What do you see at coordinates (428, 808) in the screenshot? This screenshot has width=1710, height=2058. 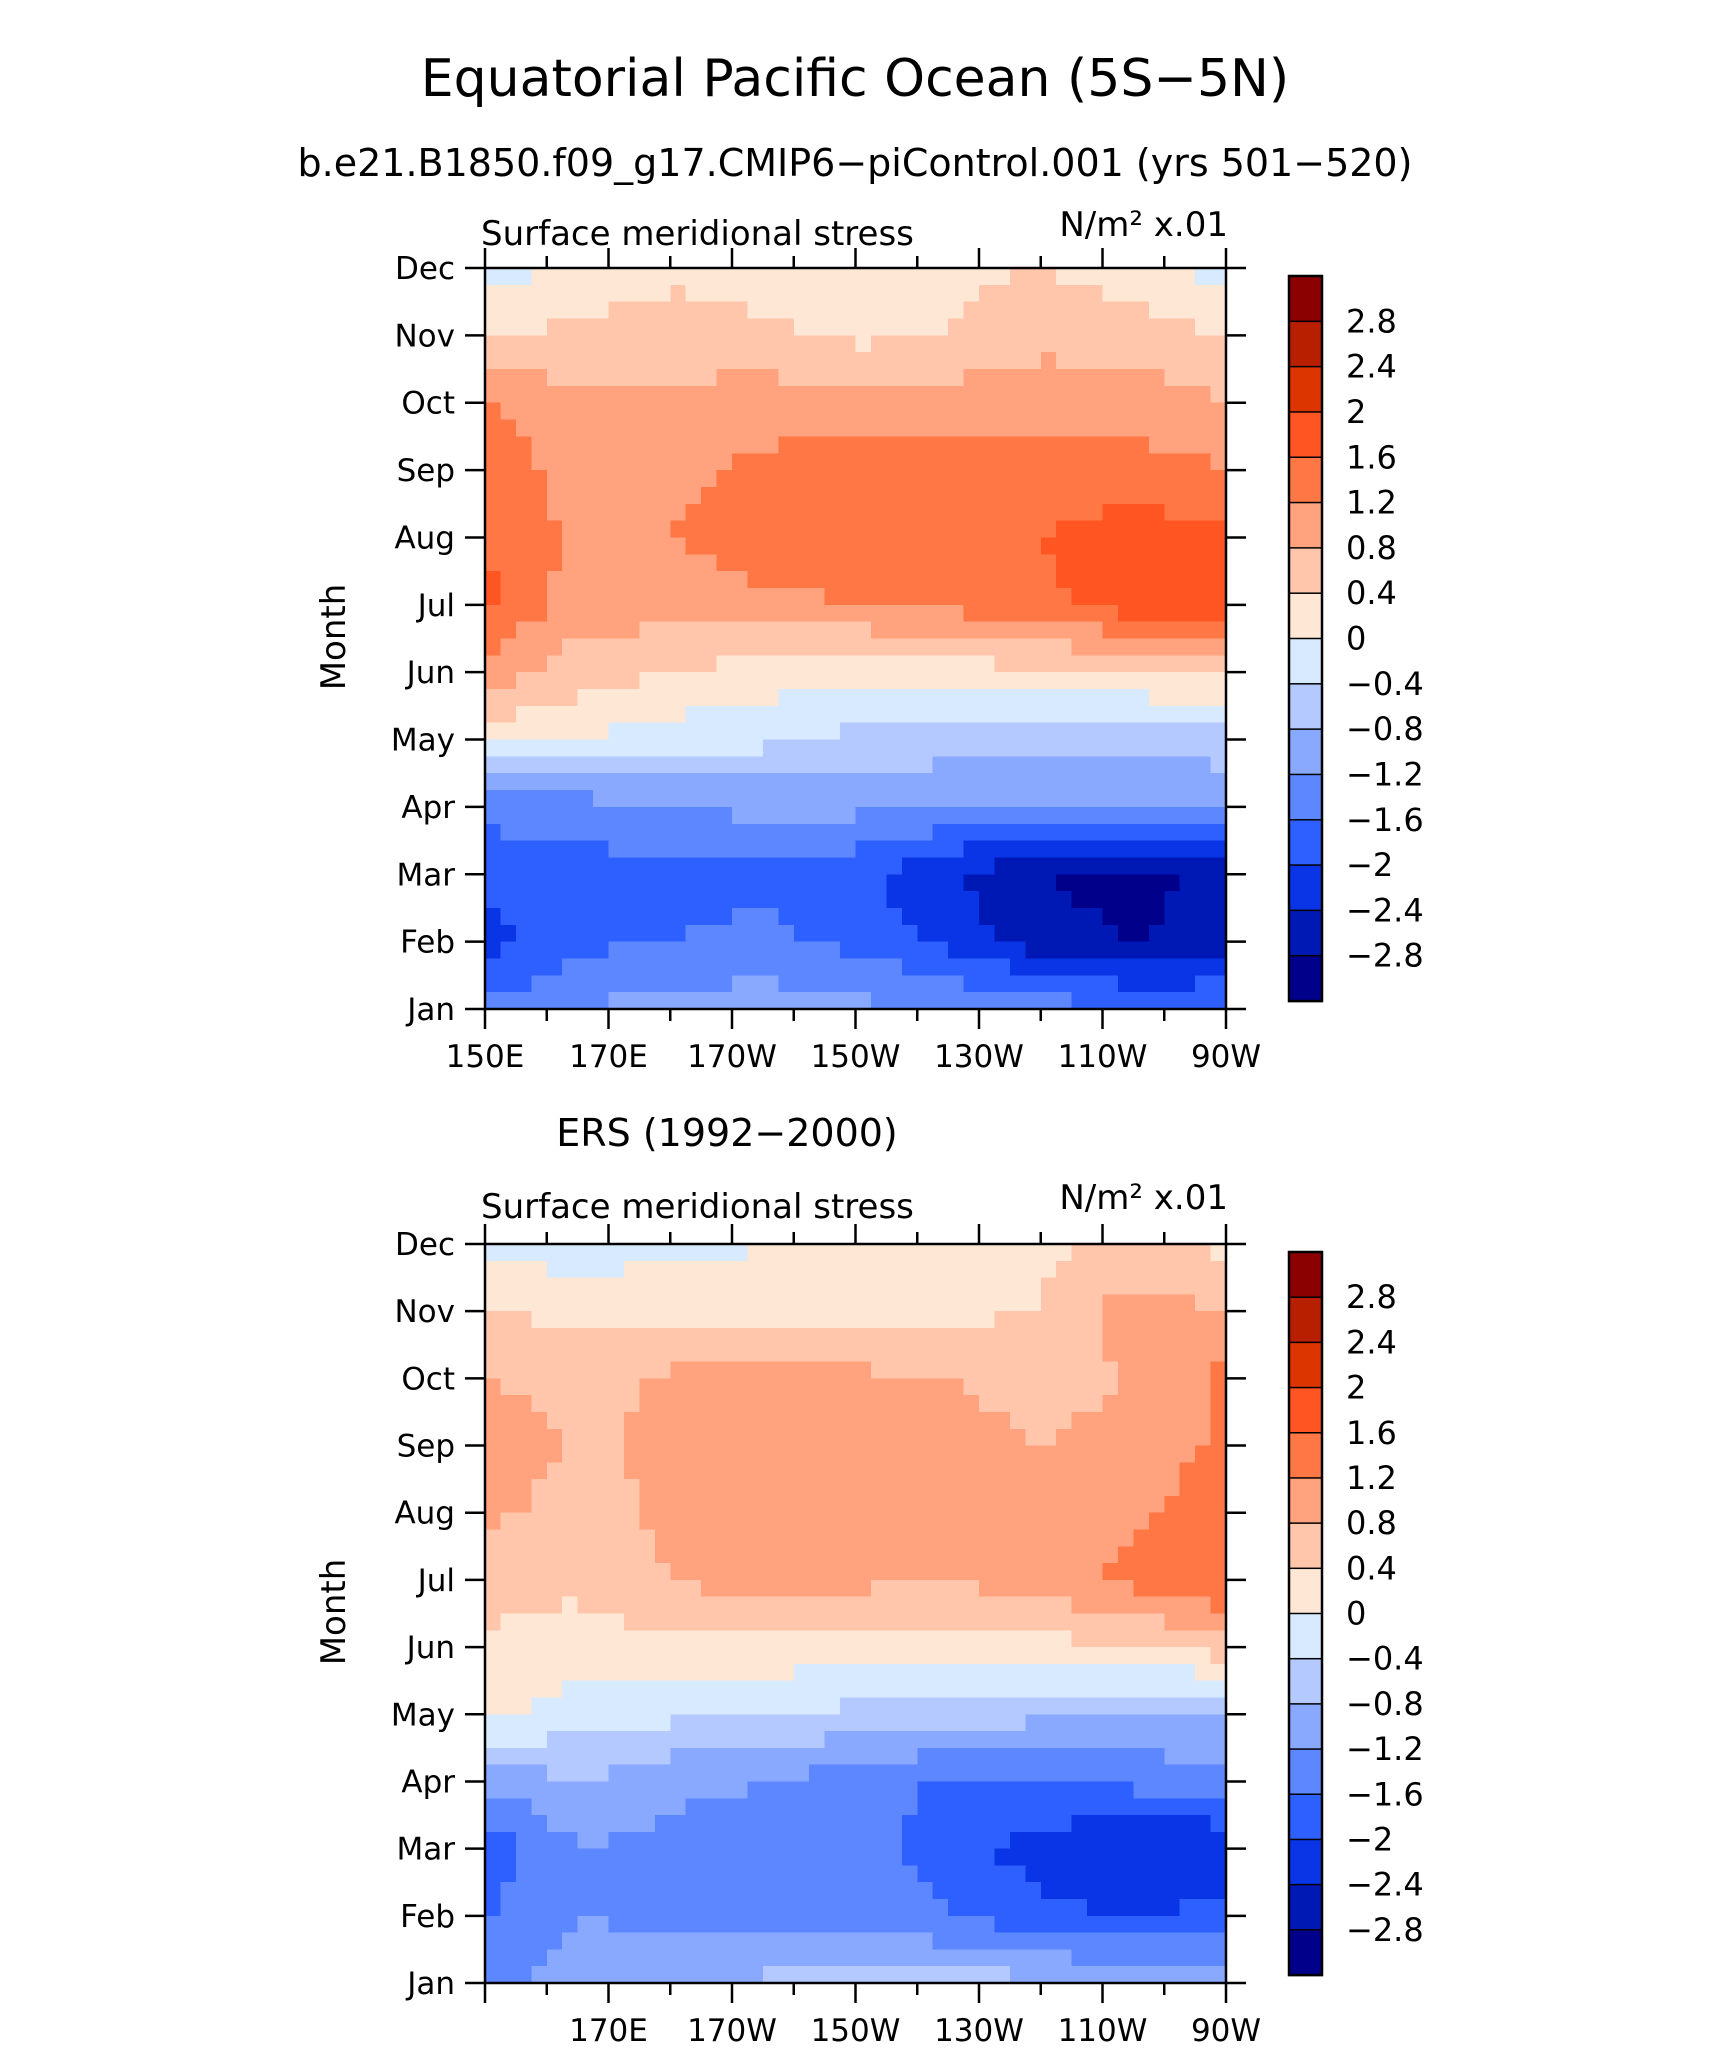 I see `y-tick-label: Apr` at bounding box center [428, 808].